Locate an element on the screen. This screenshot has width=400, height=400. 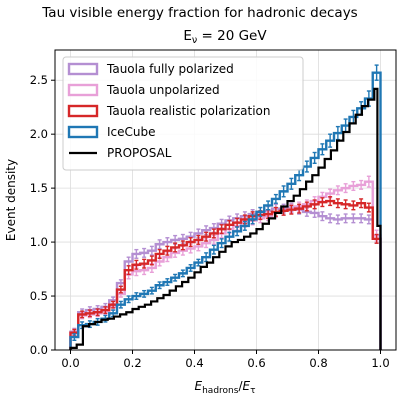
y-tick-label: 2.0 is located at coordinates (39, 134).